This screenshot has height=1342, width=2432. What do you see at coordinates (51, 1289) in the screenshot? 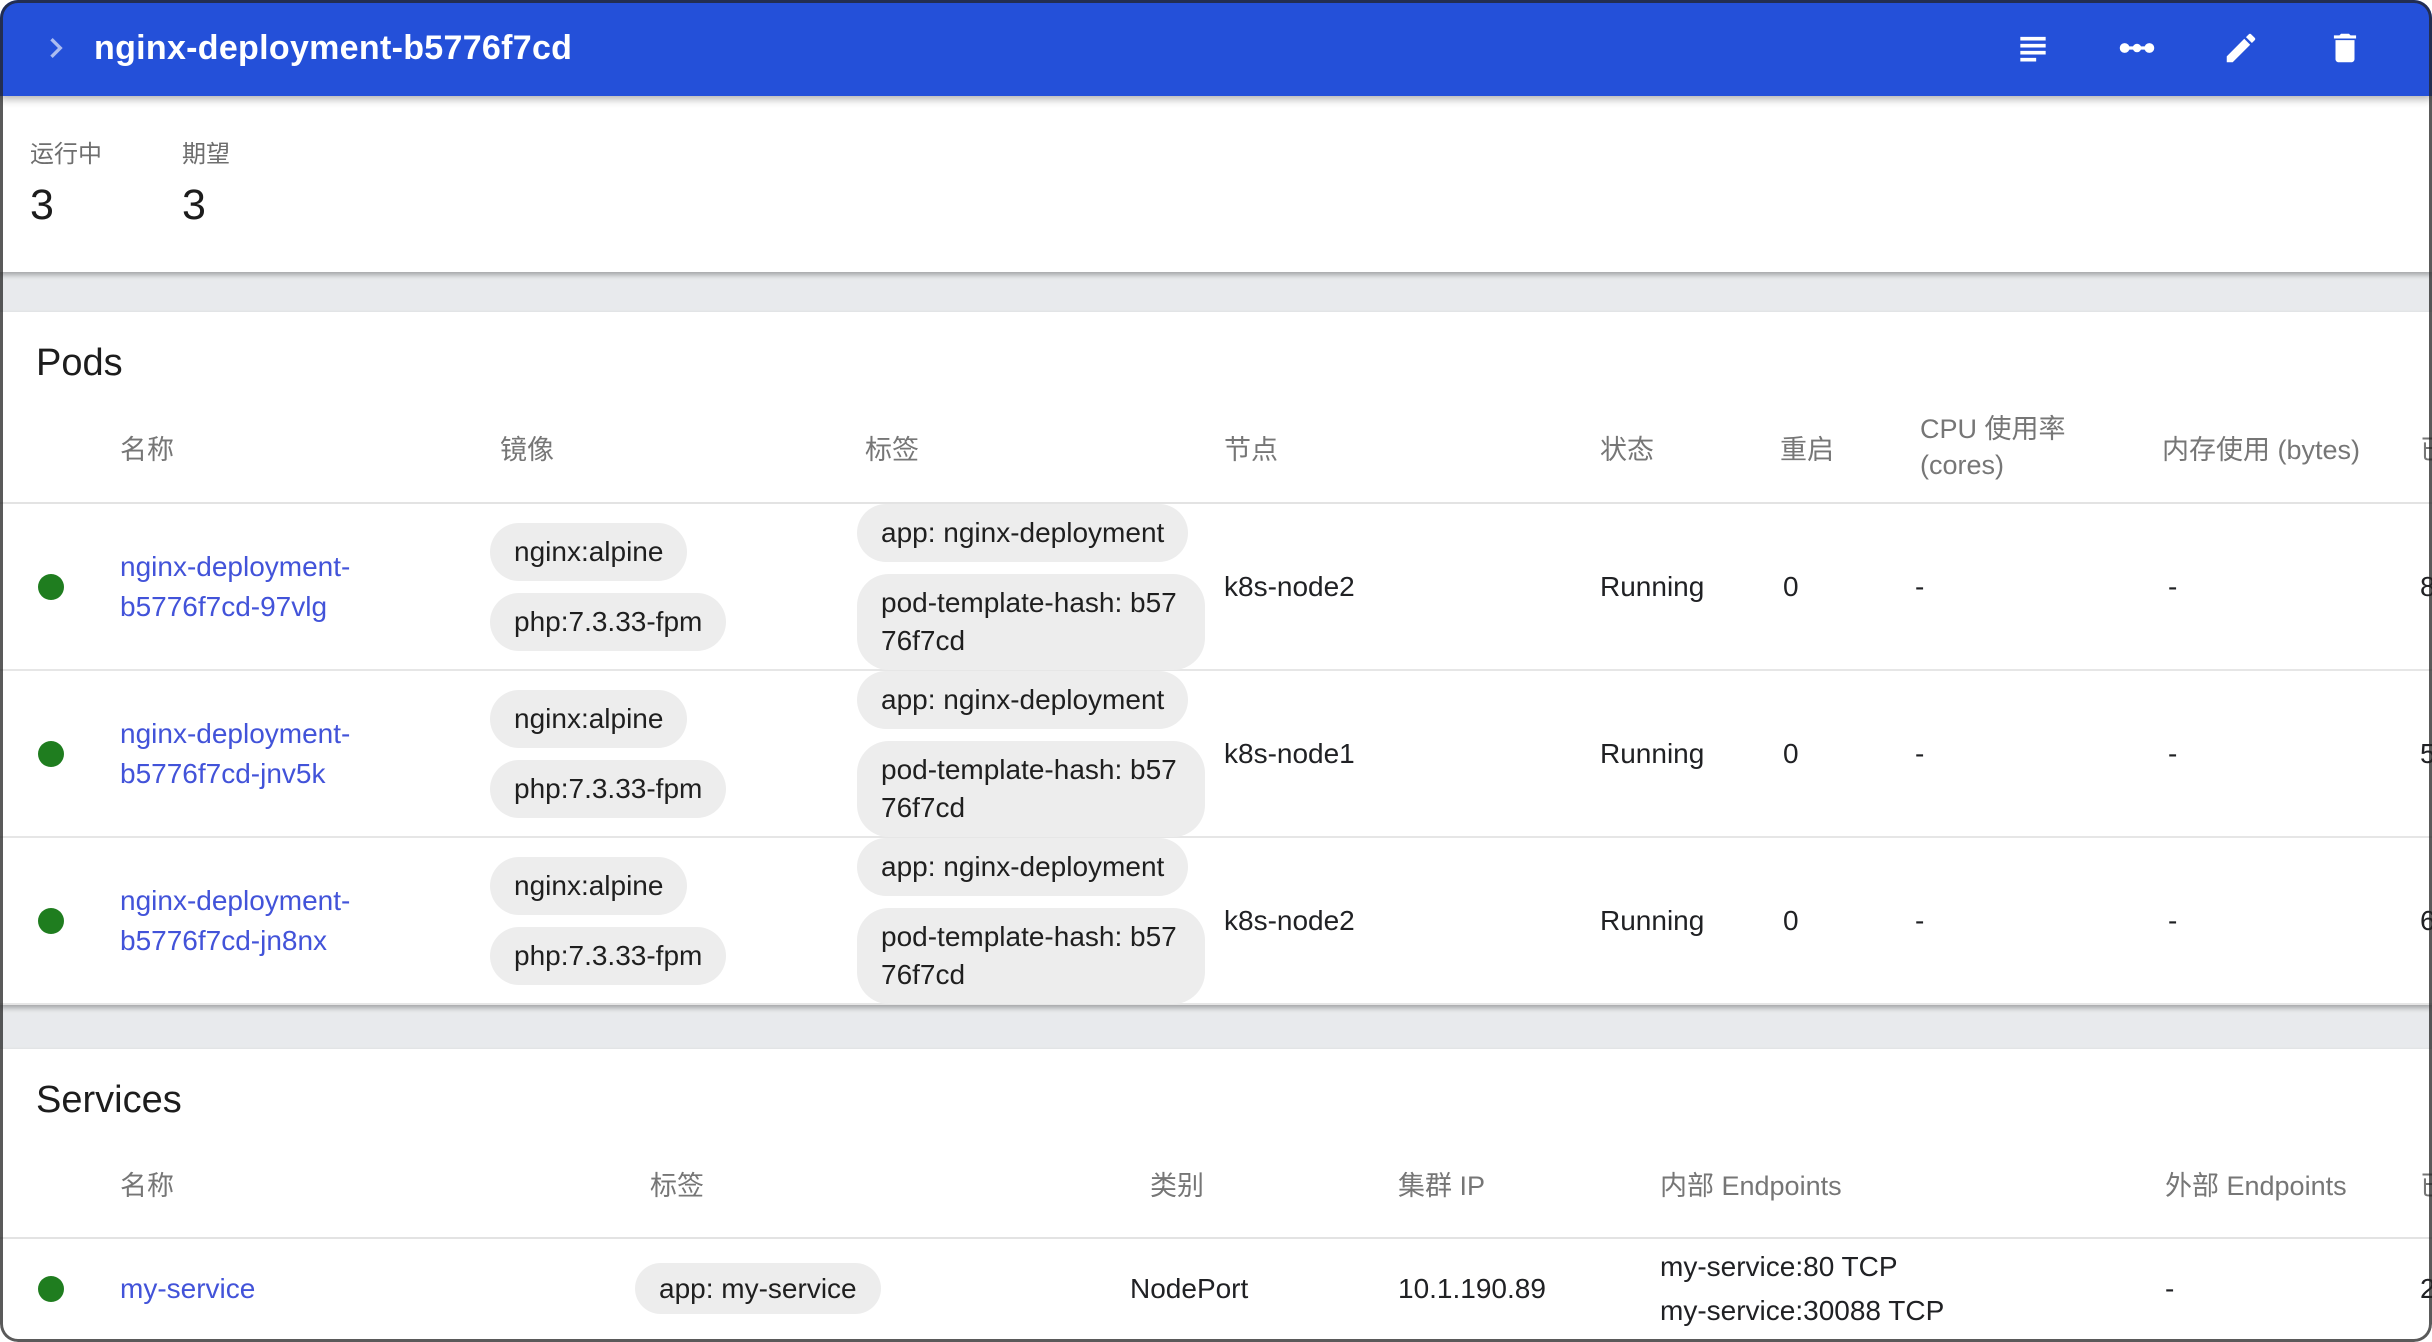
I see `service-status-ok-icon` at bounding box center [51, 1289].